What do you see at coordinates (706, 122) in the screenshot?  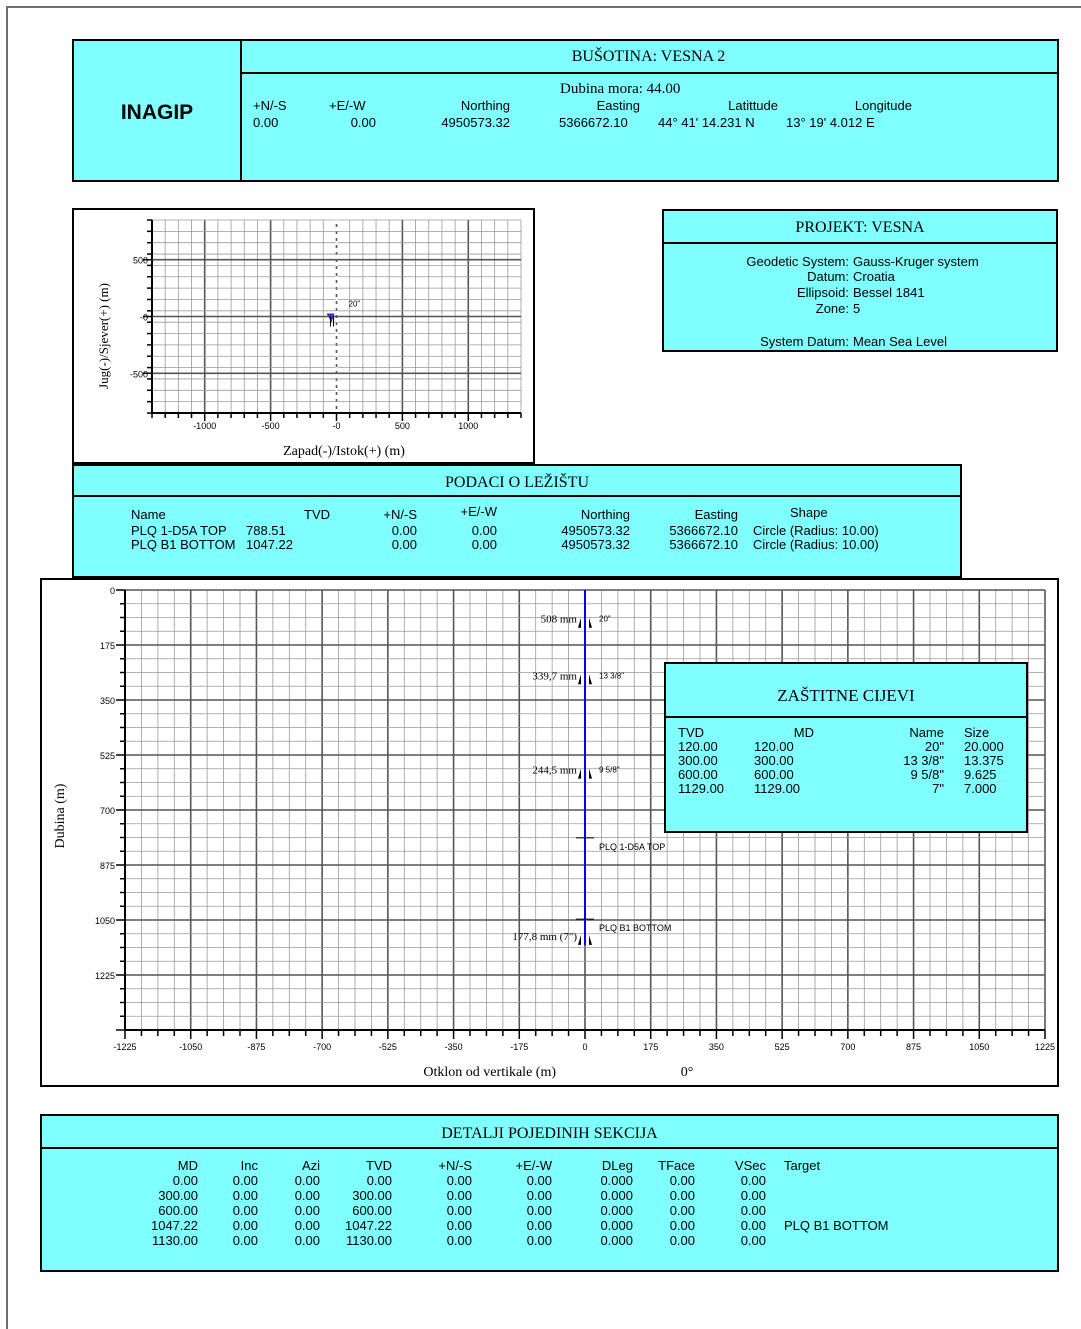 I see `header-val-lat: 44° 41' 14.231 N` at bounding box center [706, 122].